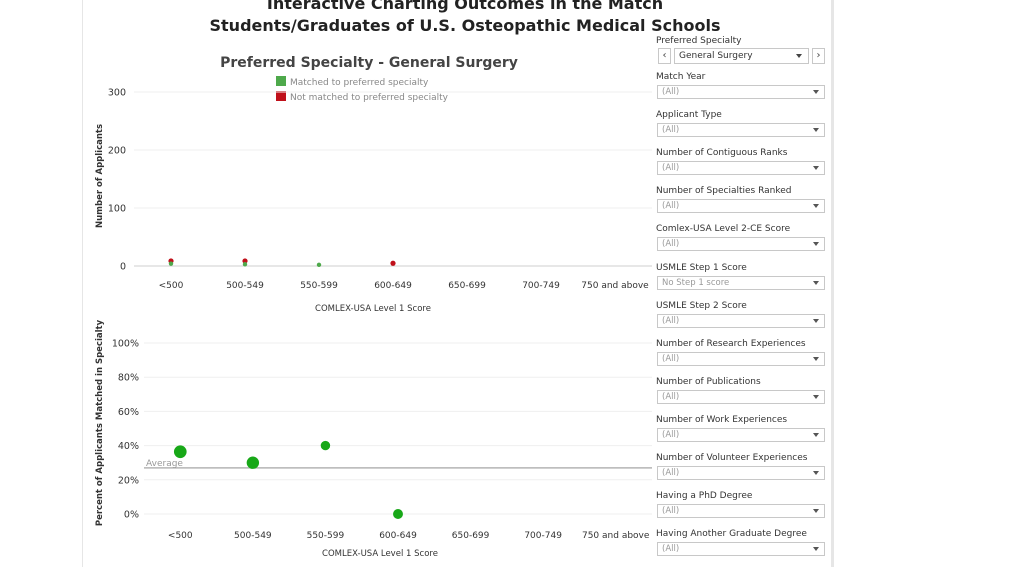 This screenshot has height=567, width=1024. What do you see at coordinates (281, 81) in the screenshot?
I see `legend-swatch-matched` at bounding box center [281, 81].